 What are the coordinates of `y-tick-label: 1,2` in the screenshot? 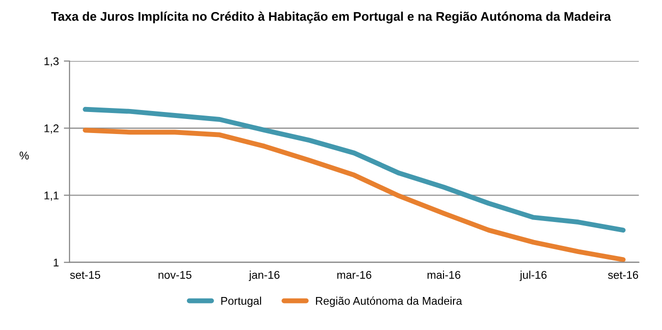 It's located at (51, 129).